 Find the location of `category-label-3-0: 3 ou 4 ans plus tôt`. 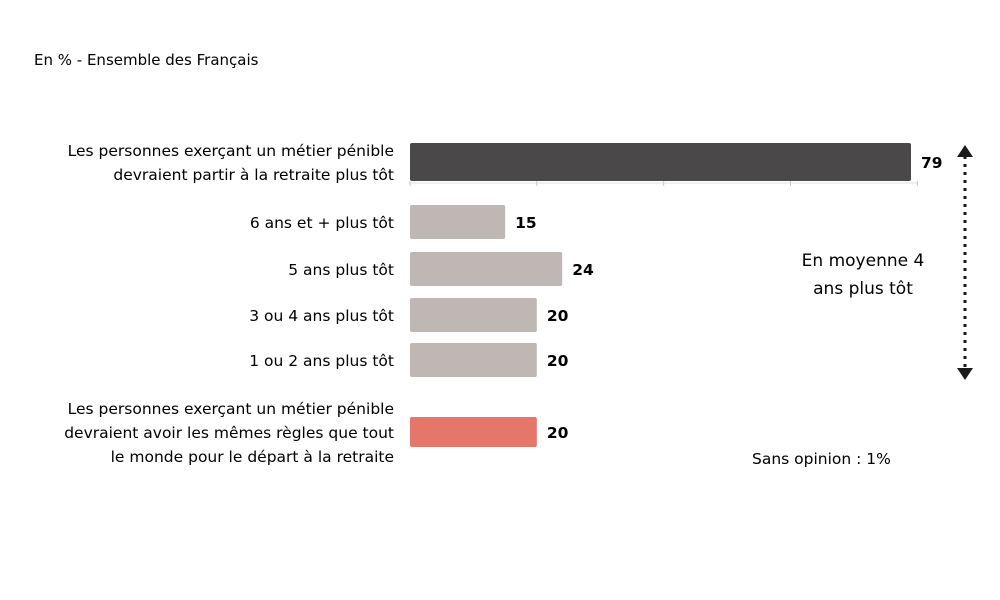

category-label-3-0: 3 ou 4 ans plus tôt is located at coordinates (321, 316).